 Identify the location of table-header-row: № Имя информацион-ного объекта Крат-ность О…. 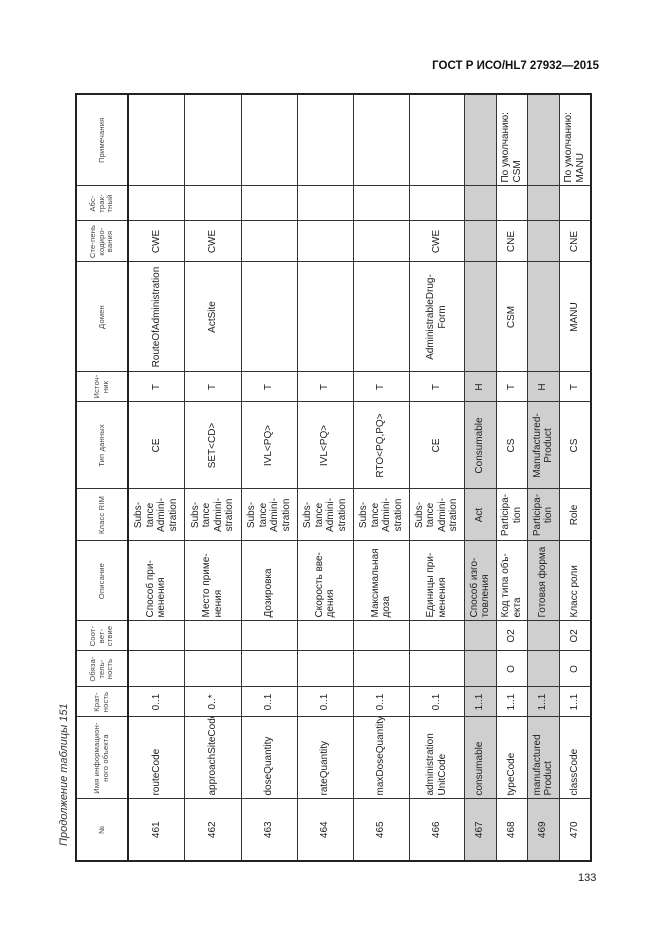
(102, 477).